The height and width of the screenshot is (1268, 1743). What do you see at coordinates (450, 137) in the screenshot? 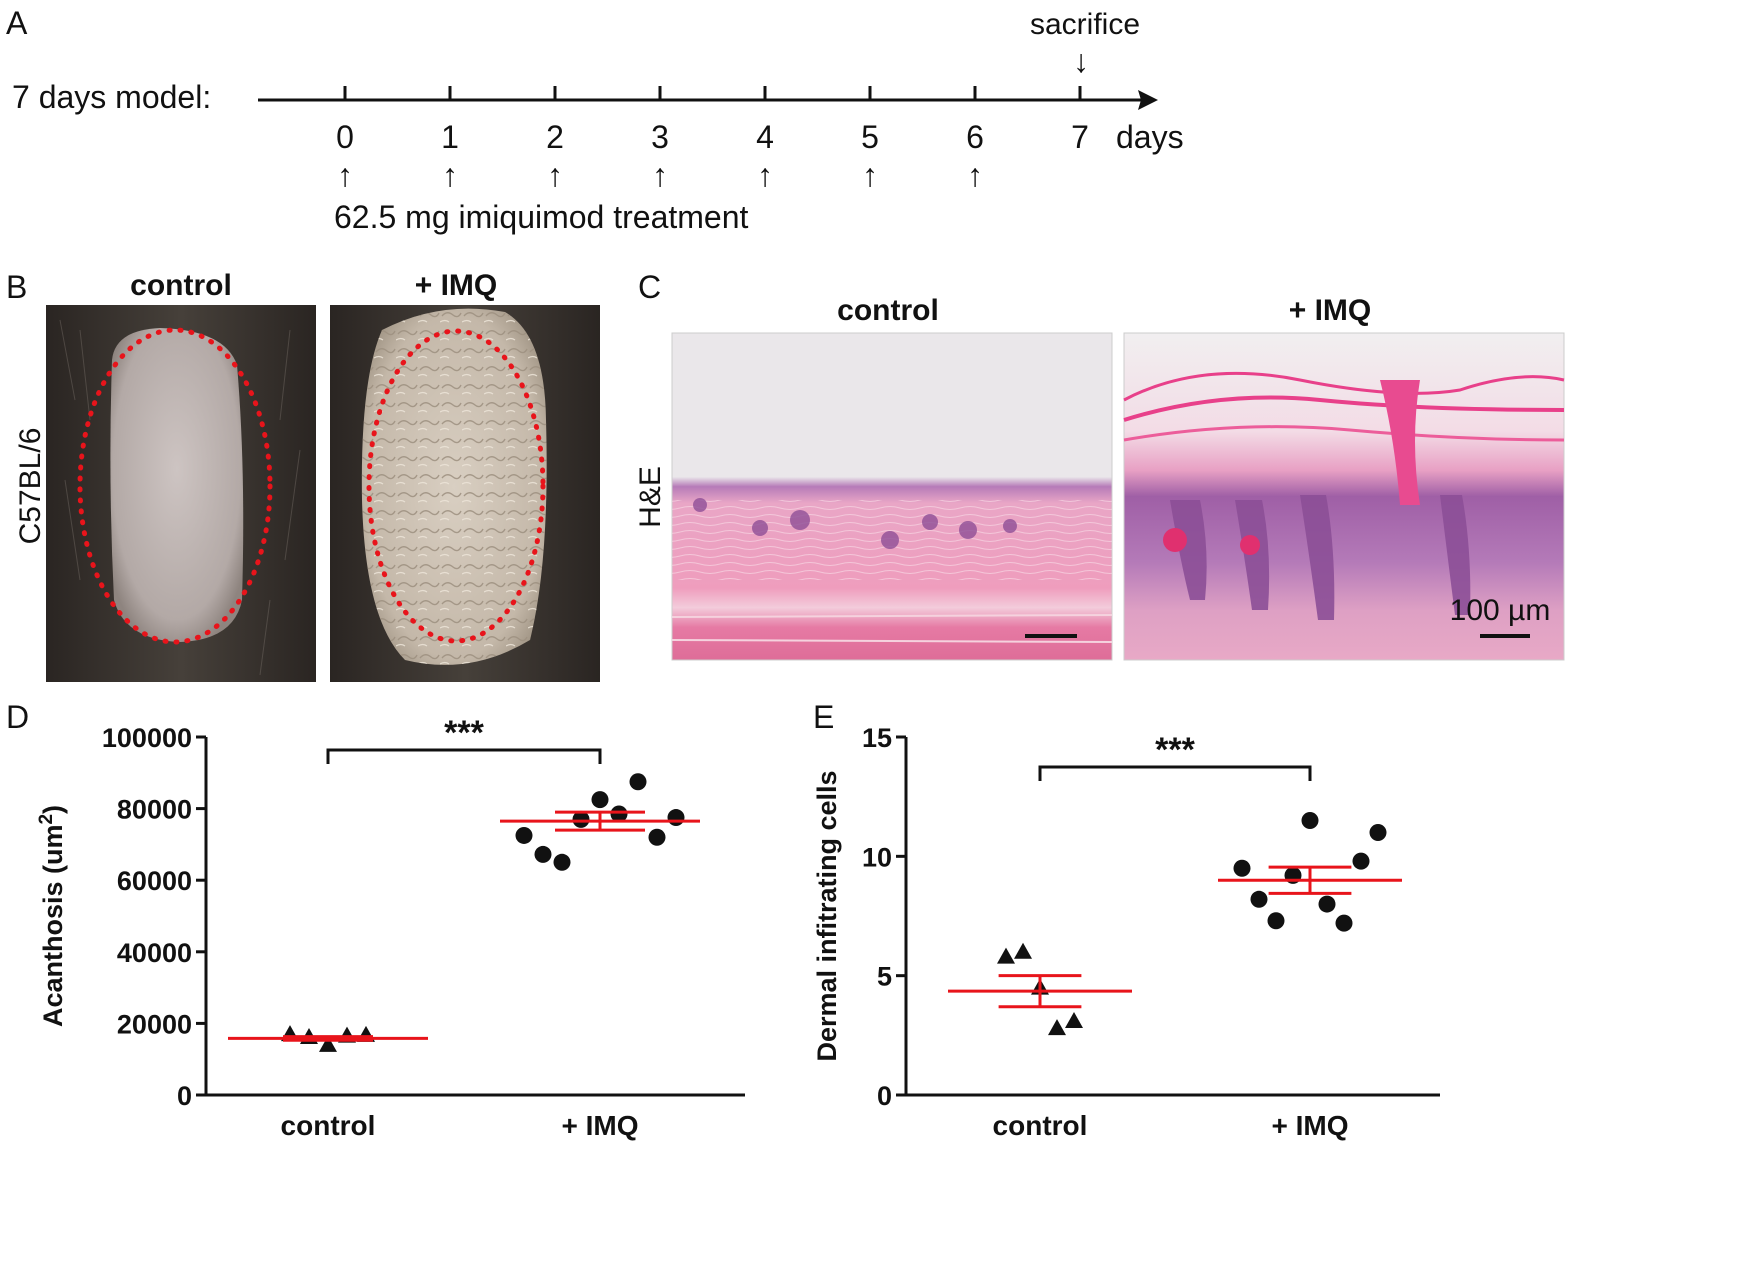
I see `timeline-day-label: 1` at bounding box center [450, 137].